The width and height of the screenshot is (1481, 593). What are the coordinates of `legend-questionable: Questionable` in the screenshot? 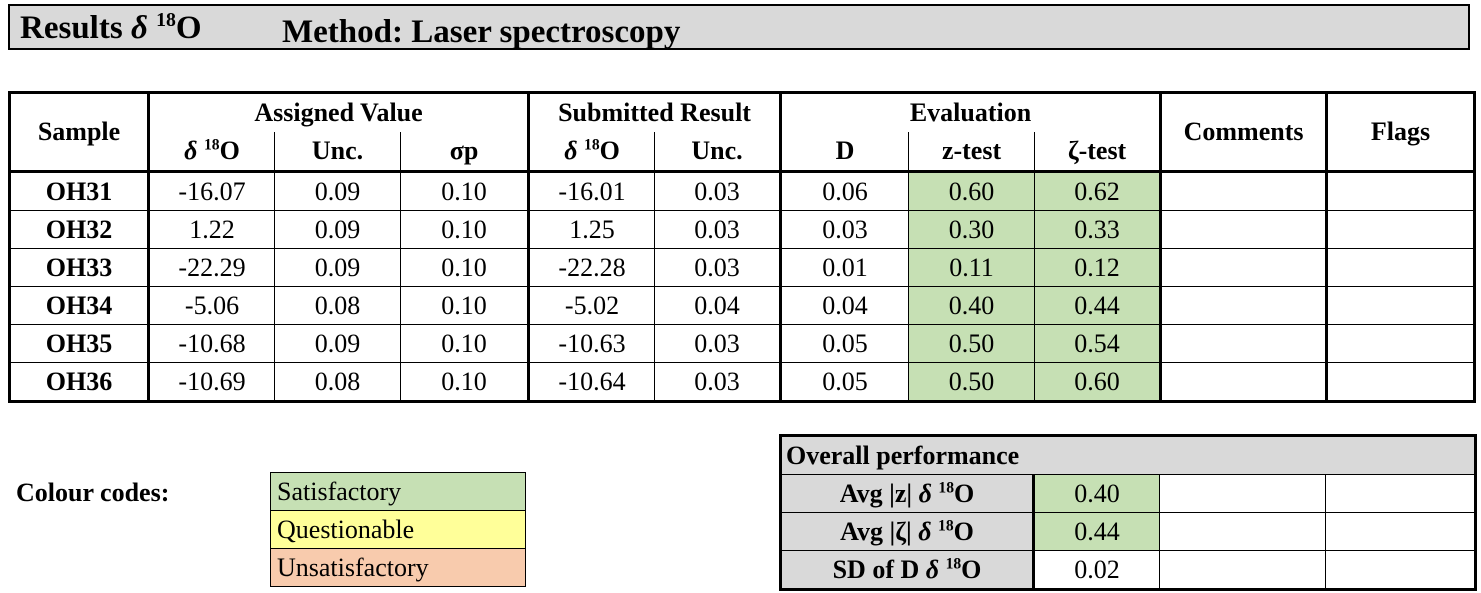 It's located at (398, 529).